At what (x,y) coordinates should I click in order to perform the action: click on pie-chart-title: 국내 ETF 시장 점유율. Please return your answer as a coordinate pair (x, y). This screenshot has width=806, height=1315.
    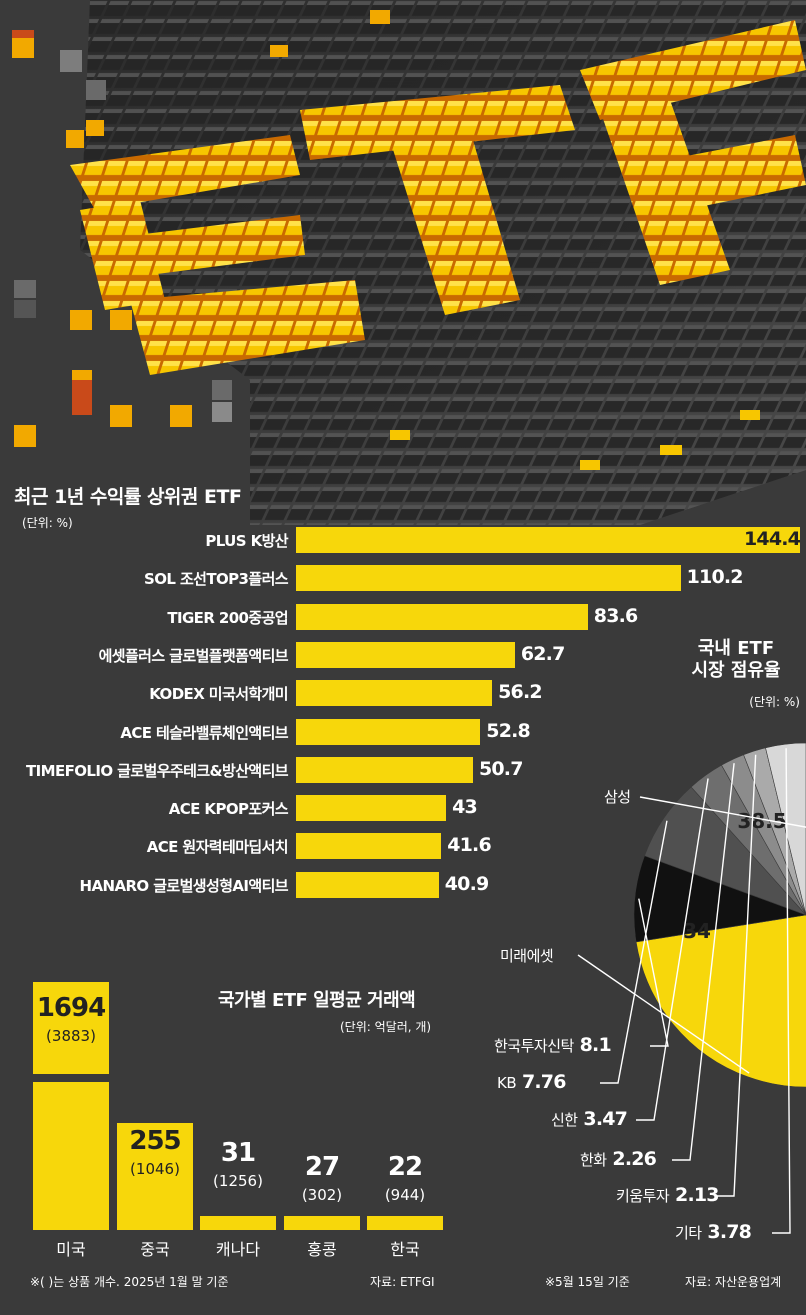
    Looking at the image, I should click on (736, 660).